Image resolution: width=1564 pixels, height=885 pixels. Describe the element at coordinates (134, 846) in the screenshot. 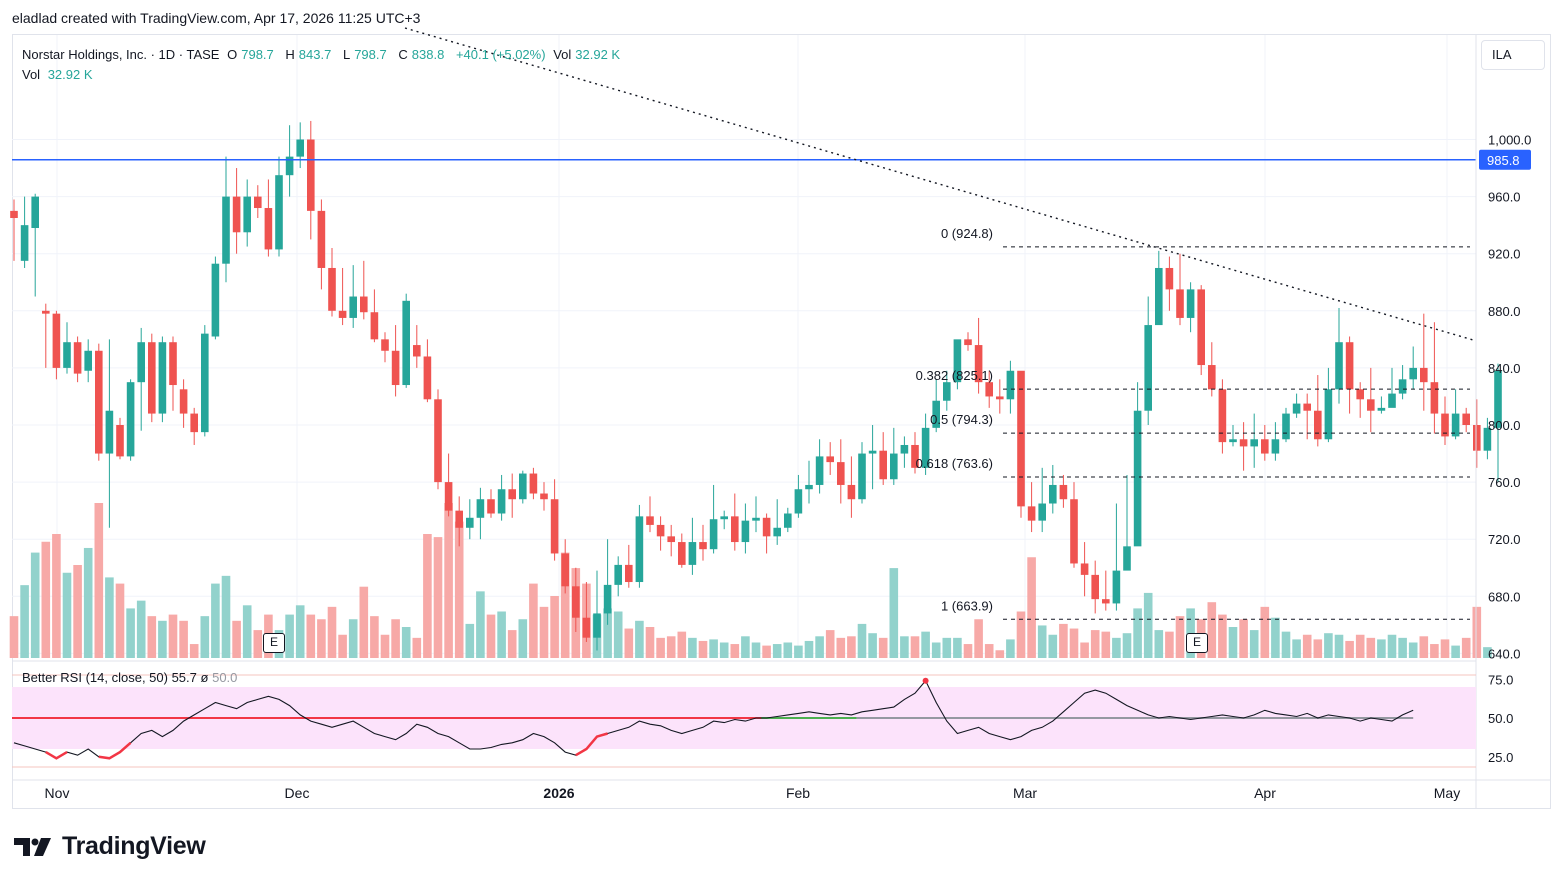

I see `brand-name: TradingView` at that location.